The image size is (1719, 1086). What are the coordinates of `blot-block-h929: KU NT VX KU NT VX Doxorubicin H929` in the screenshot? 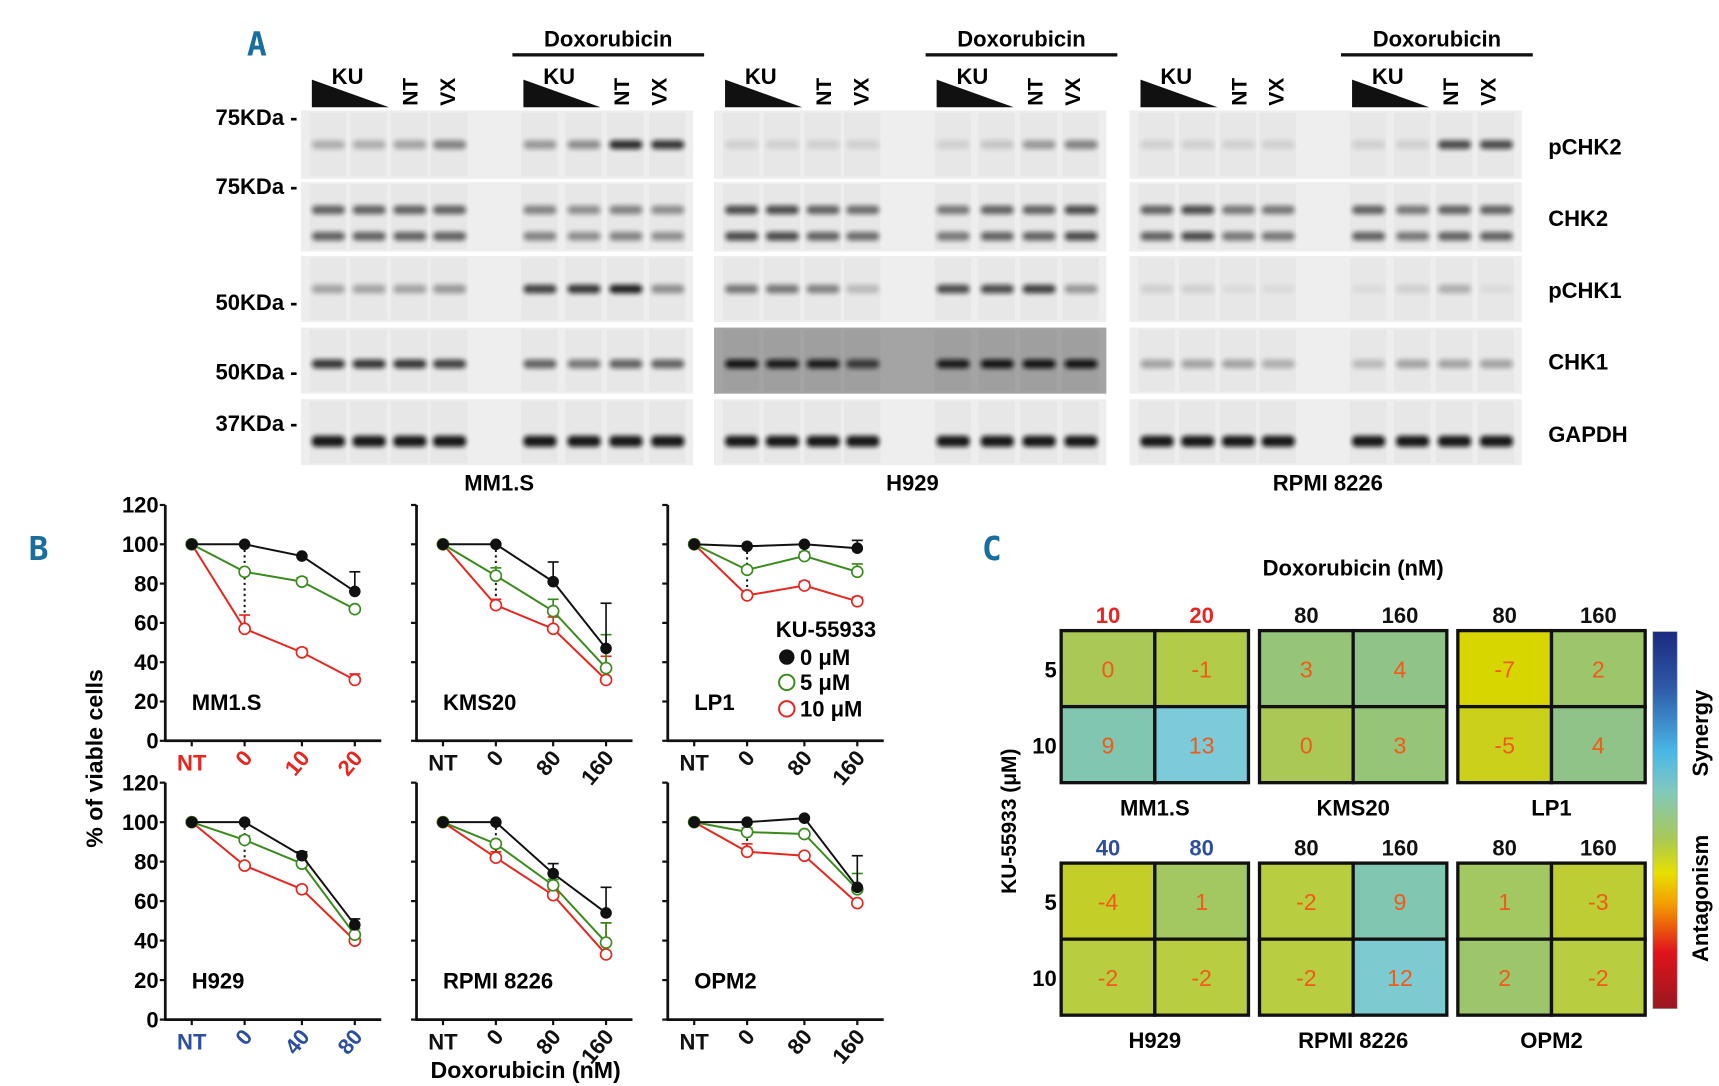 It's located at (916, 261).